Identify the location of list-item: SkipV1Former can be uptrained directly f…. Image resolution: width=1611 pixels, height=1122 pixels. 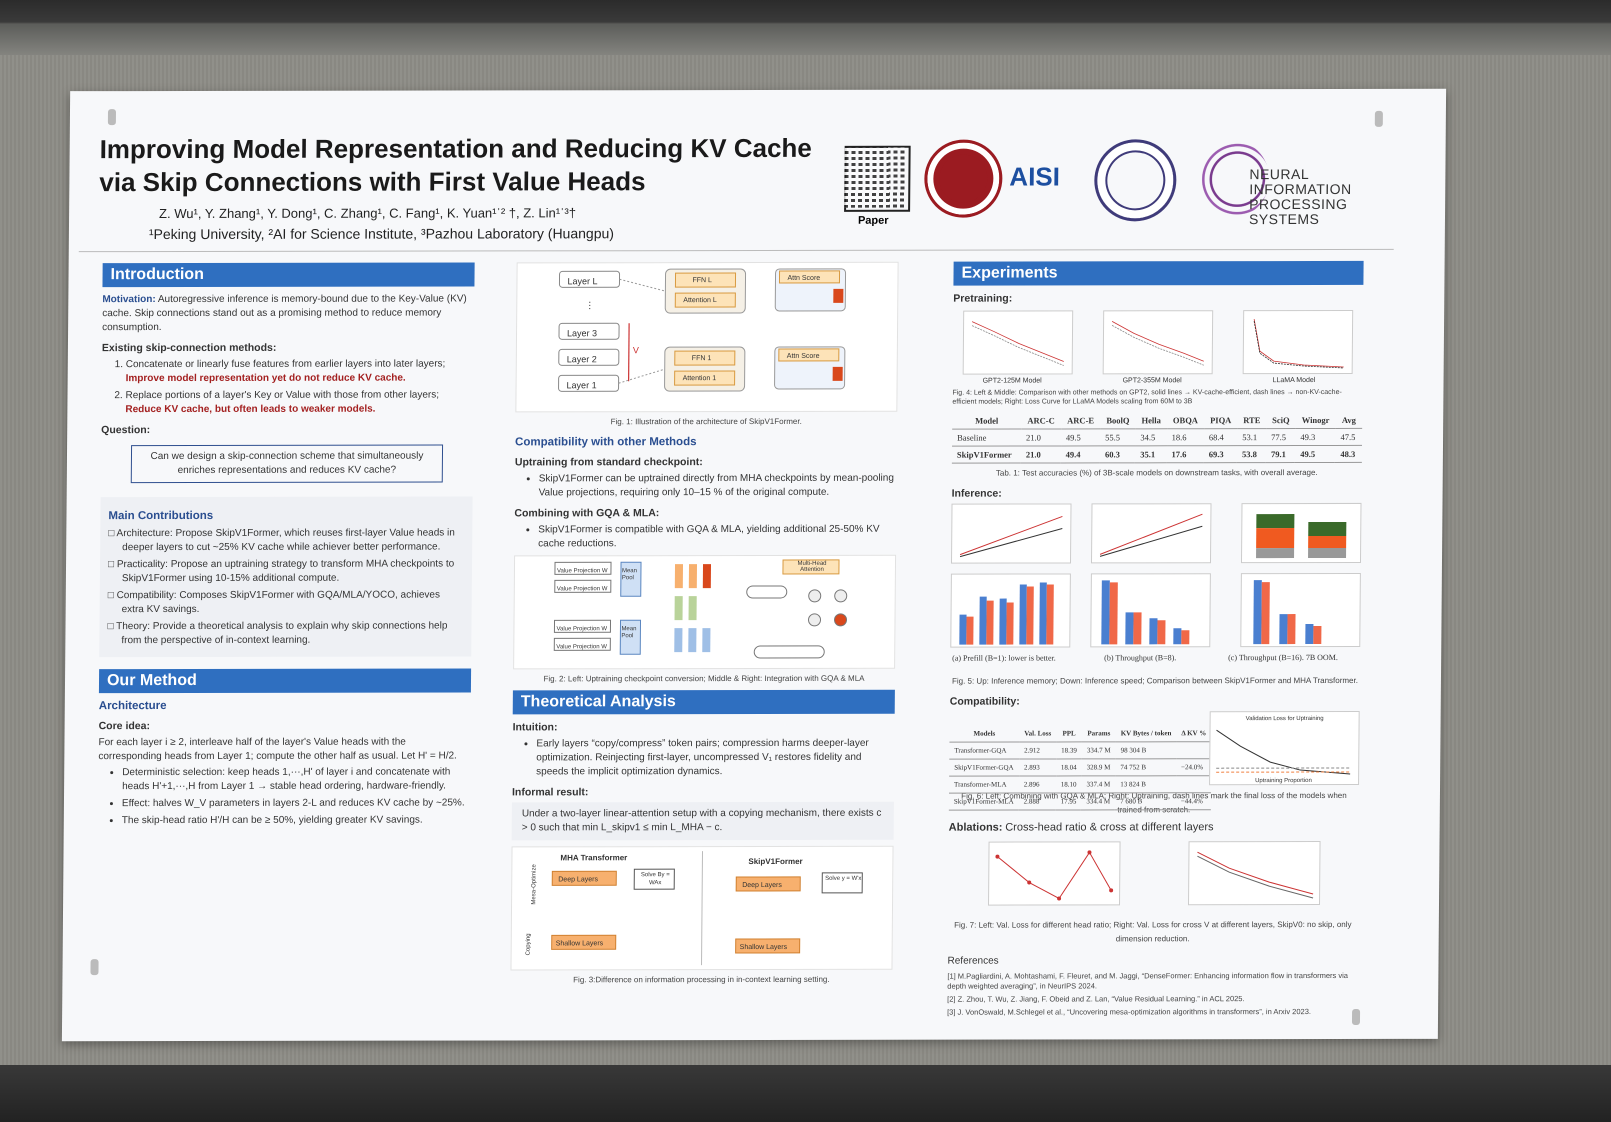
(718, 486).